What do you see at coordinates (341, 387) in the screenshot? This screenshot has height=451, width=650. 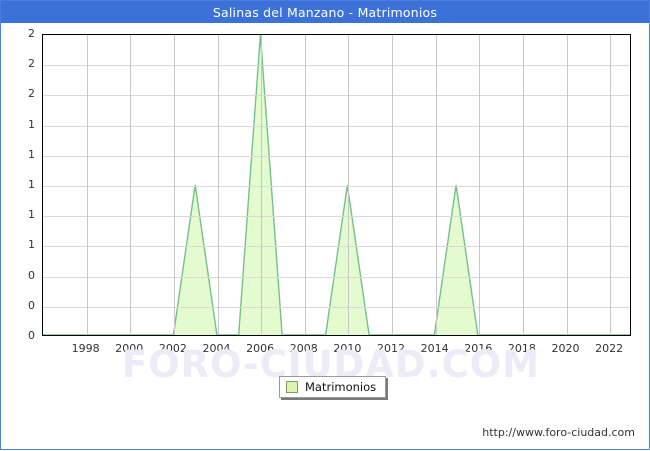 I see `legend-label-matrimonios: Matrimonios` at bounding box center [341, 387].